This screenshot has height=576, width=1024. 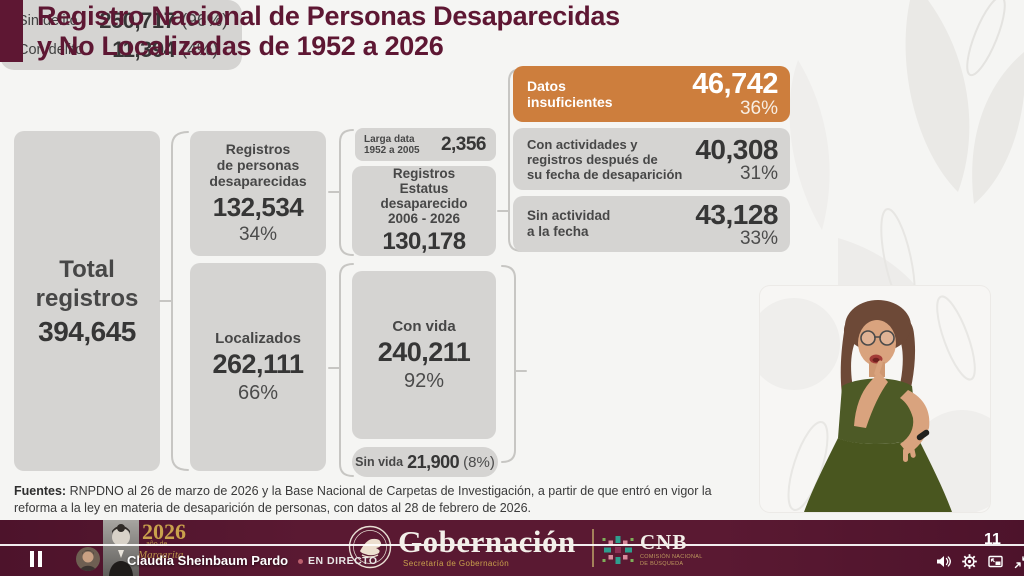 I want to click on con-actividades-pct: 31%, so click(x=758, y=173).